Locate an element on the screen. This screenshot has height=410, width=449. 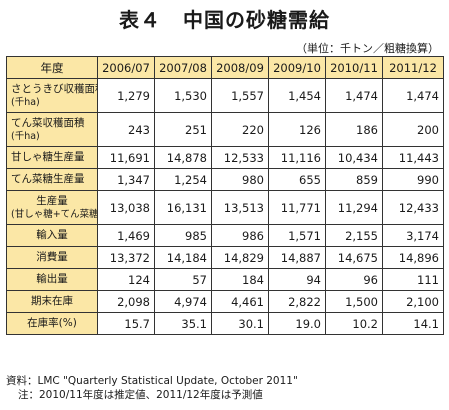
table-cell: 14,829 is located at coordinates (240, 257).